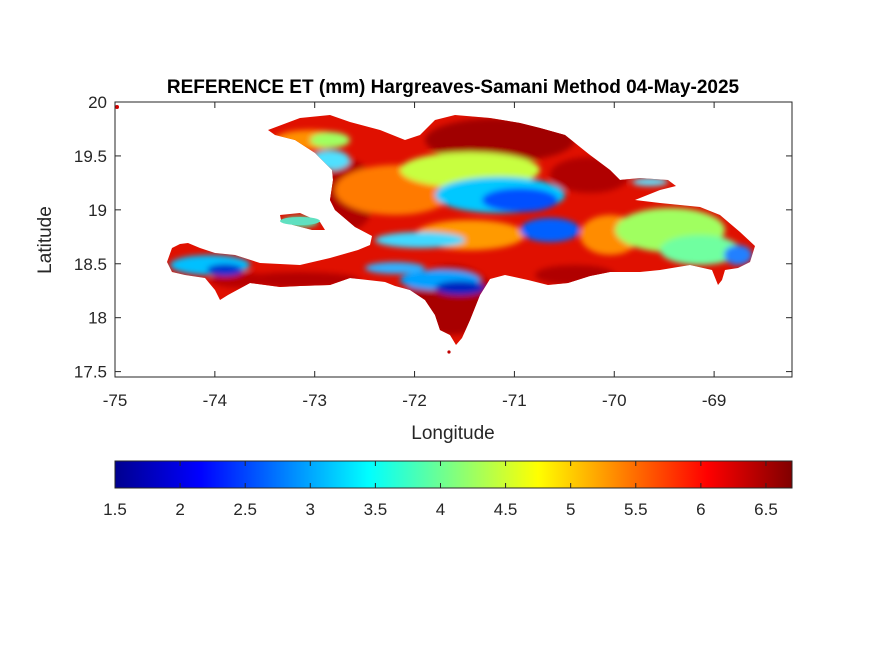 This screenshot has height=656, width=875. I want to click on x-tick-label: -69, so click(714, 400).